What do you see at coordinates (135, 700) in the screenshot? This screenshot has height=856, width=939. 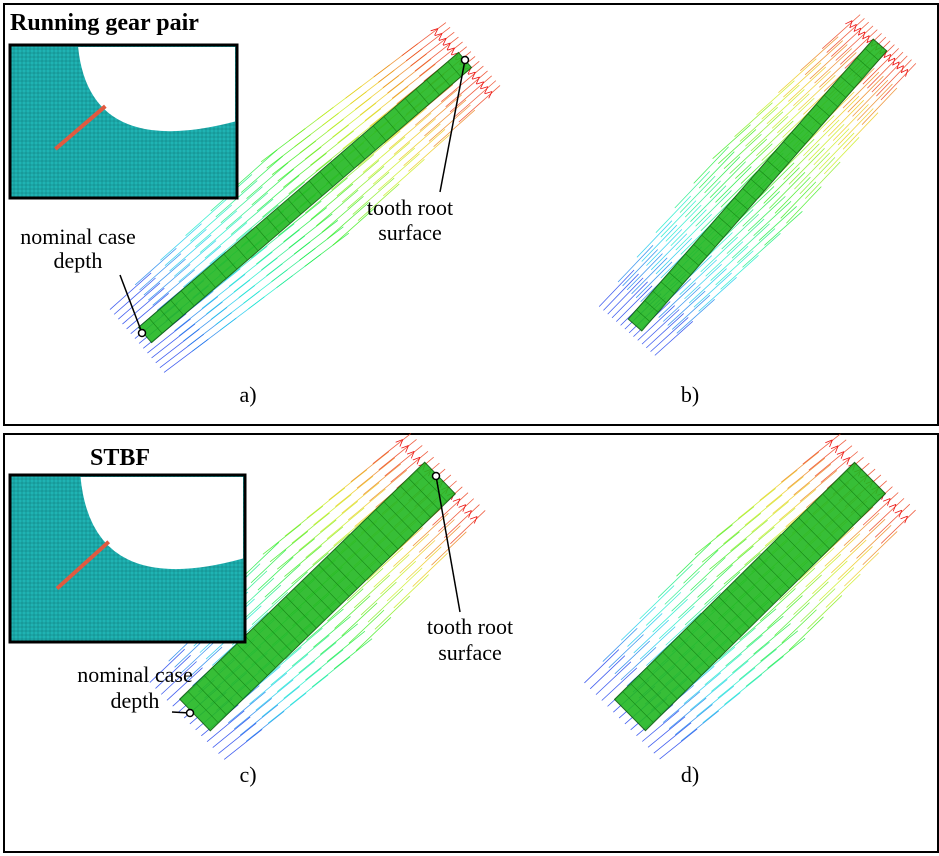 I see `annotation: depth` at bounding box center [135, 700].